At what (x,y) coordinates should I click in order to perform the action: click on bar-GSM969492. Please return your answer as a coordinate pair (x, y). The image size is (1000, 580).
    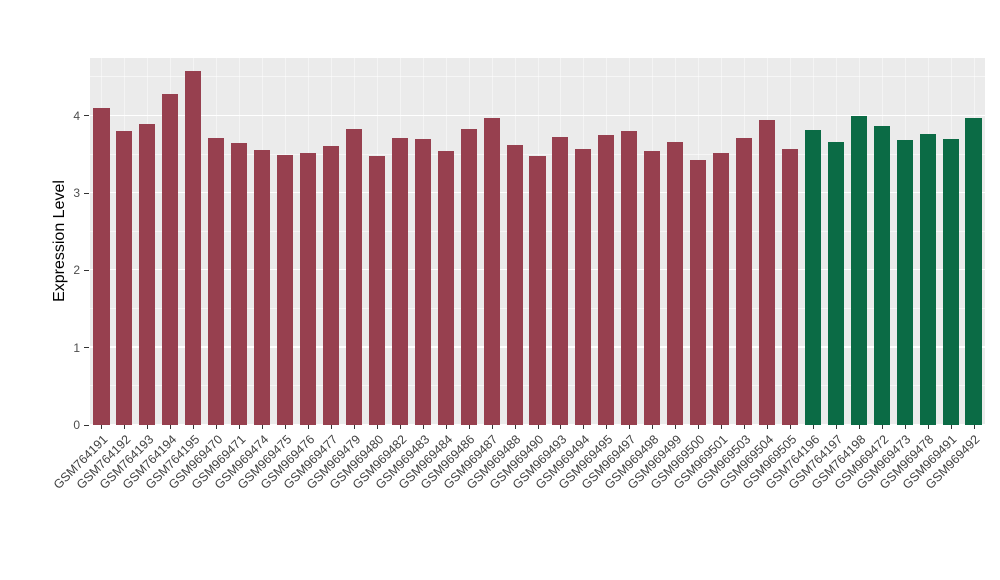
    Looking at the image, I should click on (973, 271).